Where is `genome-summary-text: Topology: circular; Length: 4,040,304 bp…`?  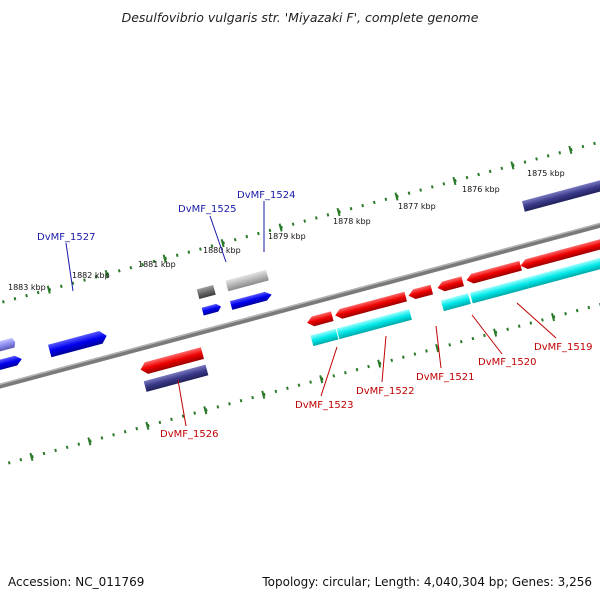
genome-summary-text: Topology: circular; Length: 4,040,304 bp… is located at coordinates (426, 582).